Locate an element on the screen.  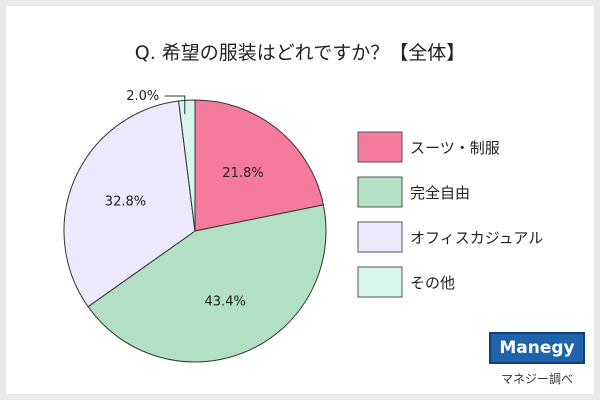
slice-value-label-3: 2.0% is located at coordinates (142, 96).